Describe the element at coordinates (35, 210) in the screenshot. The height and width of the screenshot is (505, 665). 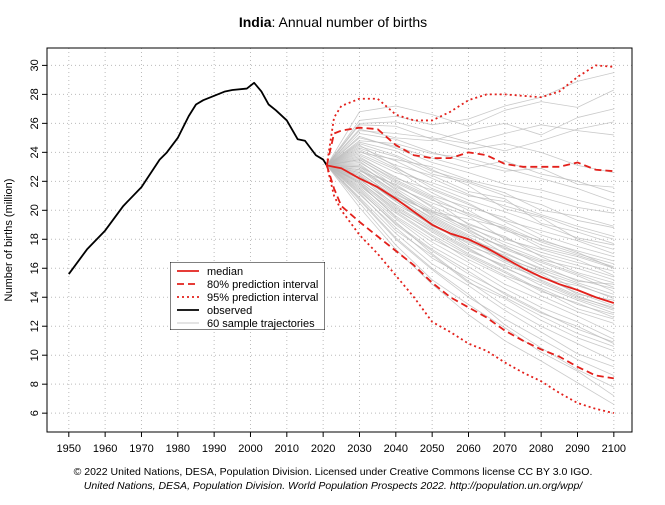
I see `y-tick-label: 20` at that location.